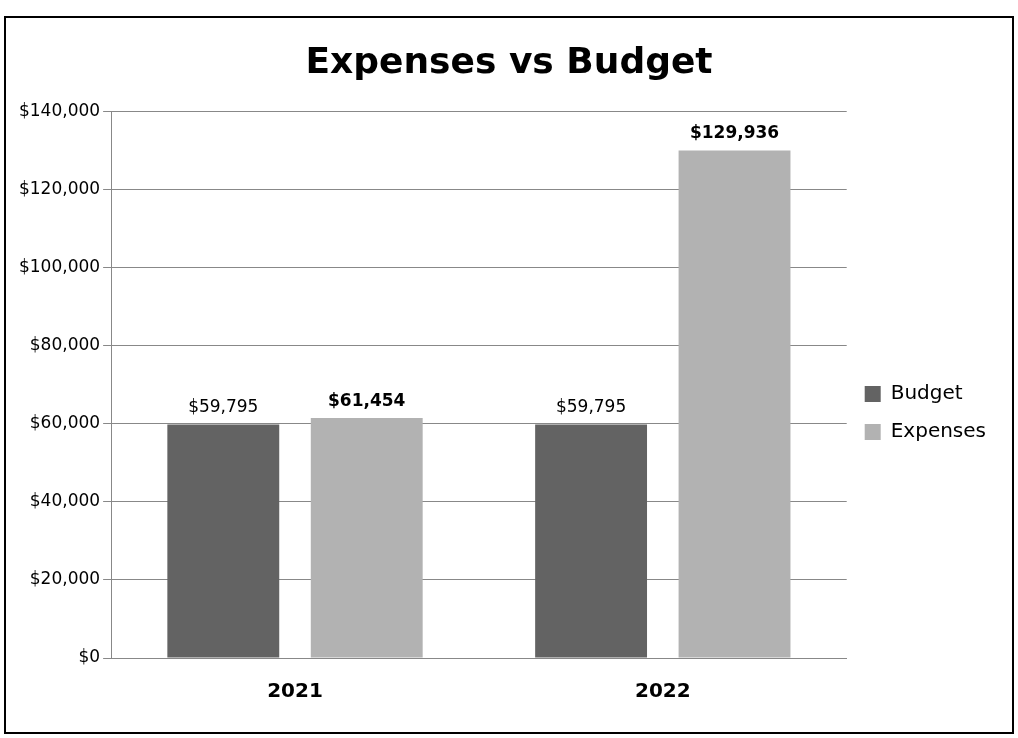  Describe the element at coordinates (65, 500) in the screenshot. I see `y-tick-label: $40,000` at that location.